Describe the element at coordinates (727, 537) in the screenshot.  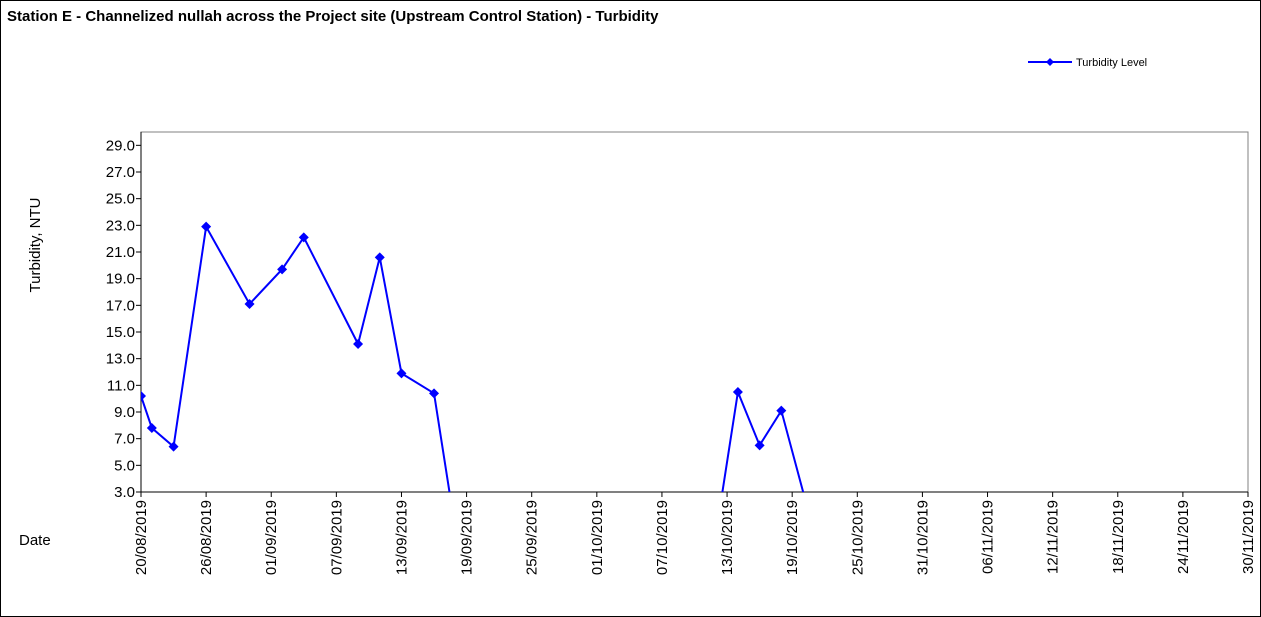
I see `x-tick-label: 13/10/2019` at that location.